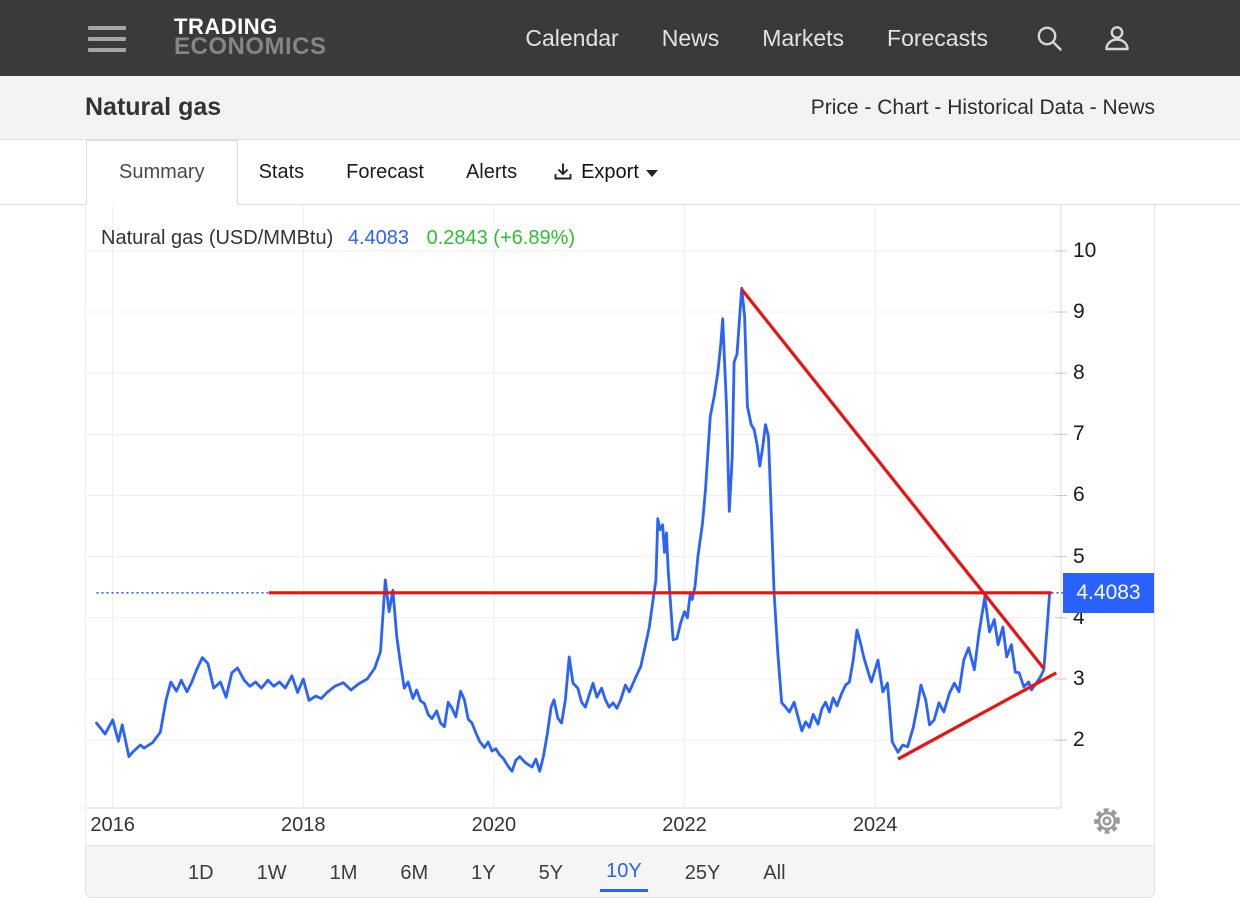 The height and width of the screenshot is (901, 1240). I want to click on y-axis-label-9: 9, so click(1079, 312).